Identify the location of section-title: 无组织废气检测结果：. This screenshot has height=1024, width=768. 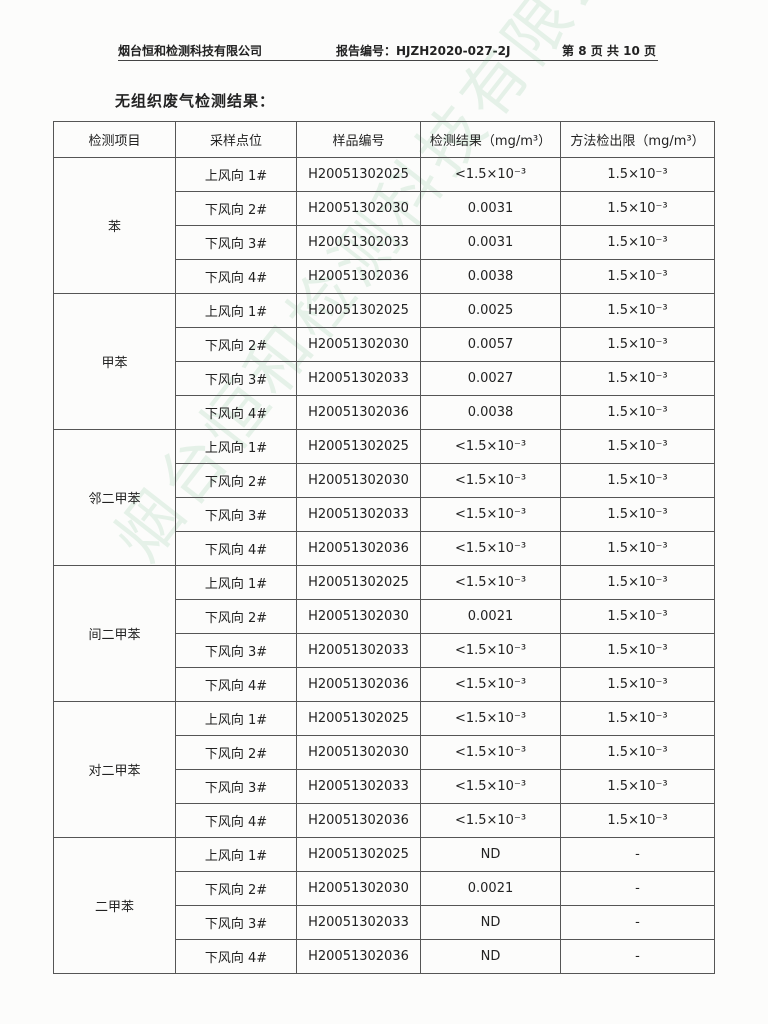
(195, 101).